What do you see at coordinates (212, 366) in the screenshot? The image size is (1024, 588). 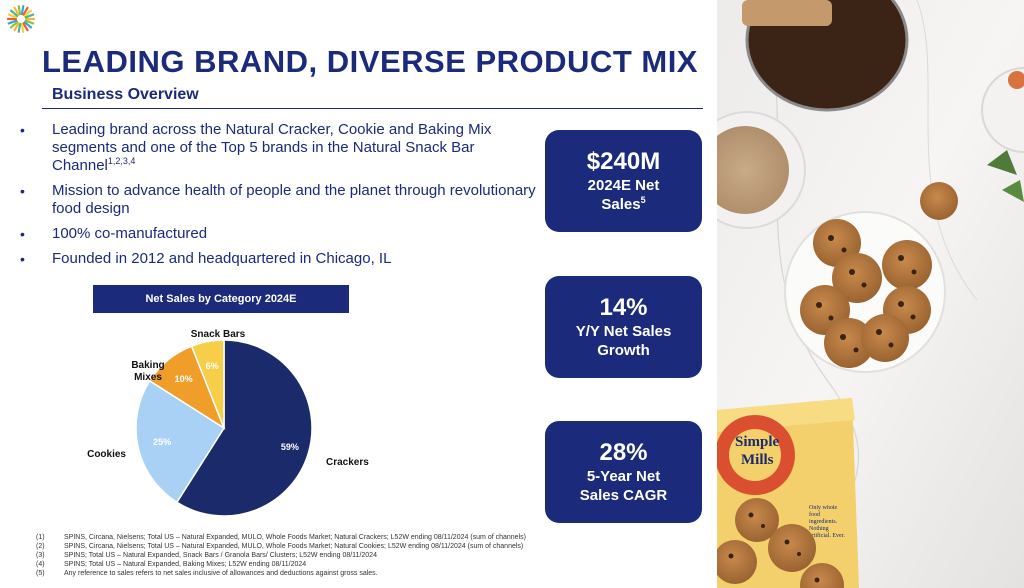 I see `pie-value-label: 6%` at bounding box center [212, 366].